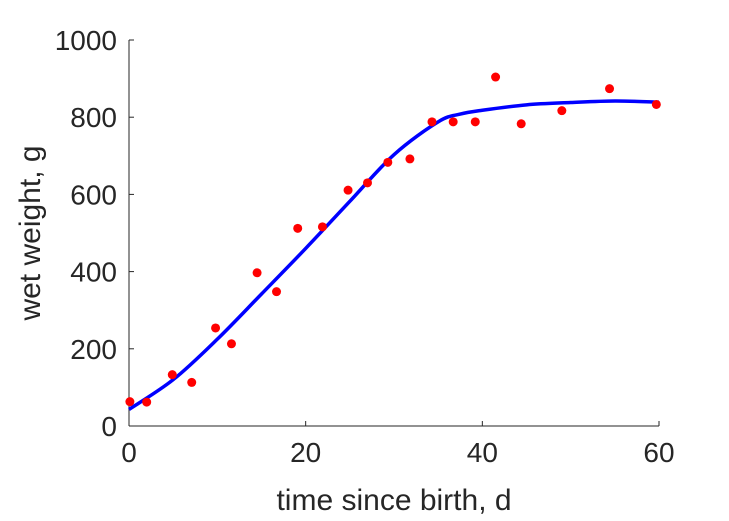  What do you see at coordinates (93, 117) in the screenshot?
I see `y-tick-label: 800` at bounding box center [93, 117].